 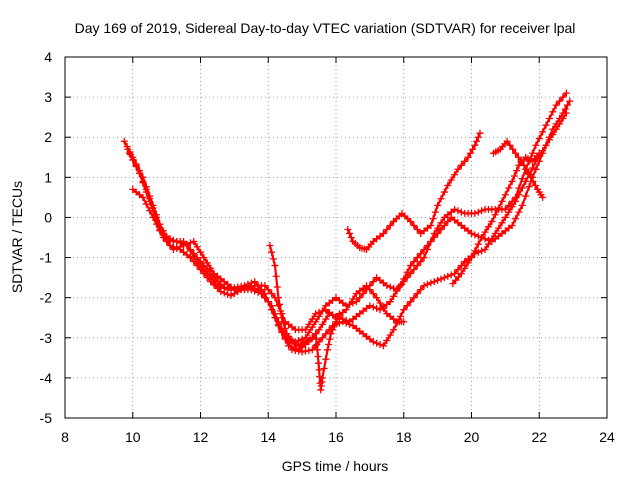 I want to click on x-axis-label: GPS time / hours, so click(x=335, y=466).